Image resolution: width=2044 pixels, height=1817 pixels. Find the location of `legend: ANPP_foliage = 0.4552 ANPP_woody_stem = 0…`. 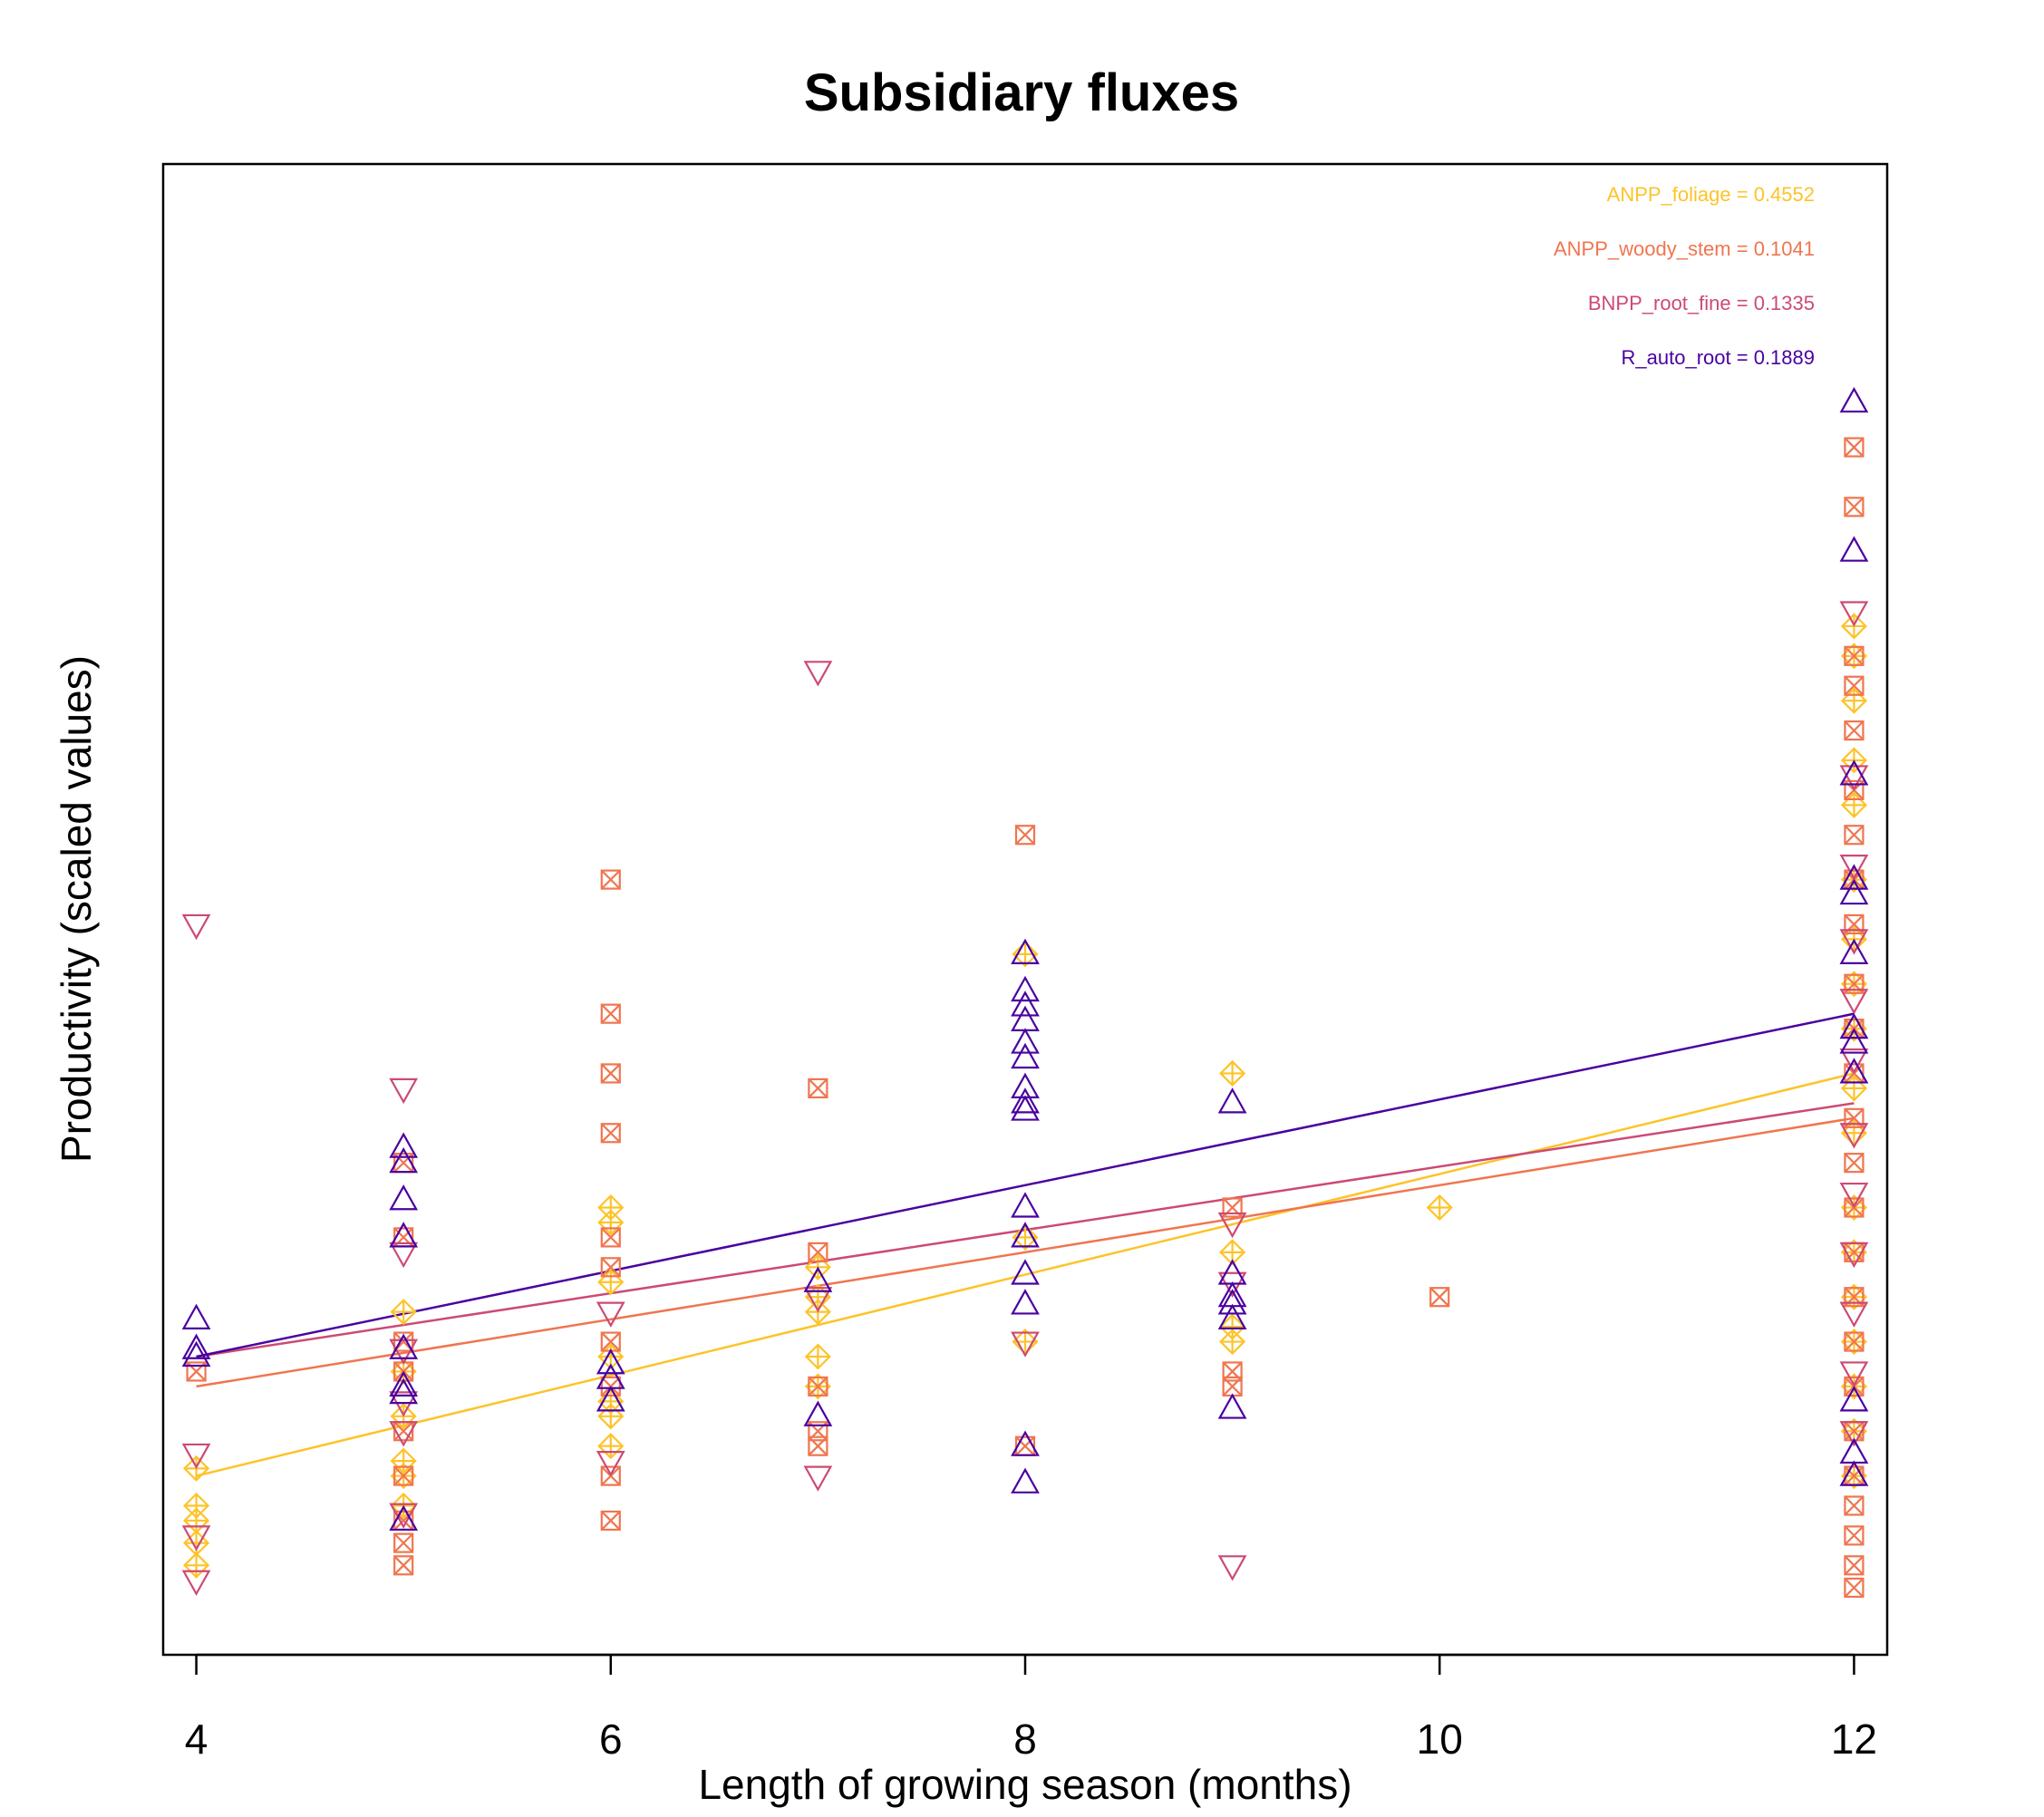

legend: ANPP_foliage = 0.4552 ANPP_woody_stem = 0… is located at coordinates (1684, 276).